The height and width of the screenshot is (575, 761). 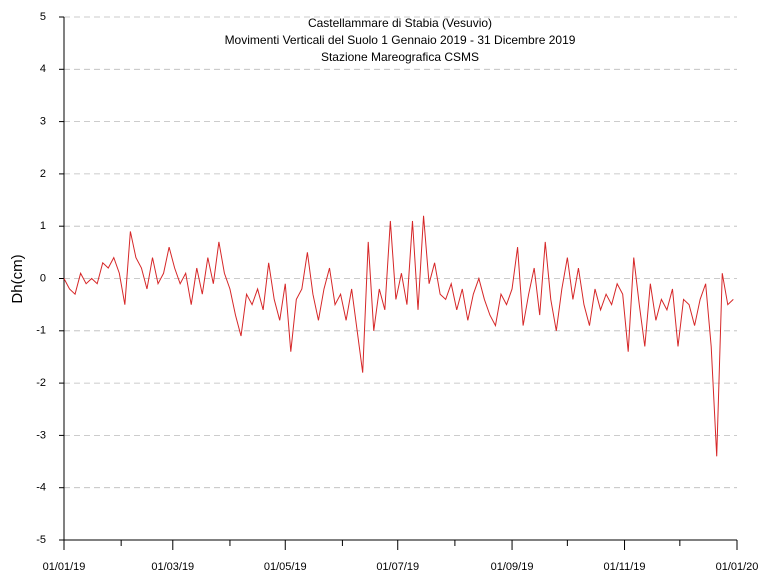 What do you see at coordinates (43, 278) in the screenshot?
I see `y-tick-label: 0` at bounding box center [43, 278].